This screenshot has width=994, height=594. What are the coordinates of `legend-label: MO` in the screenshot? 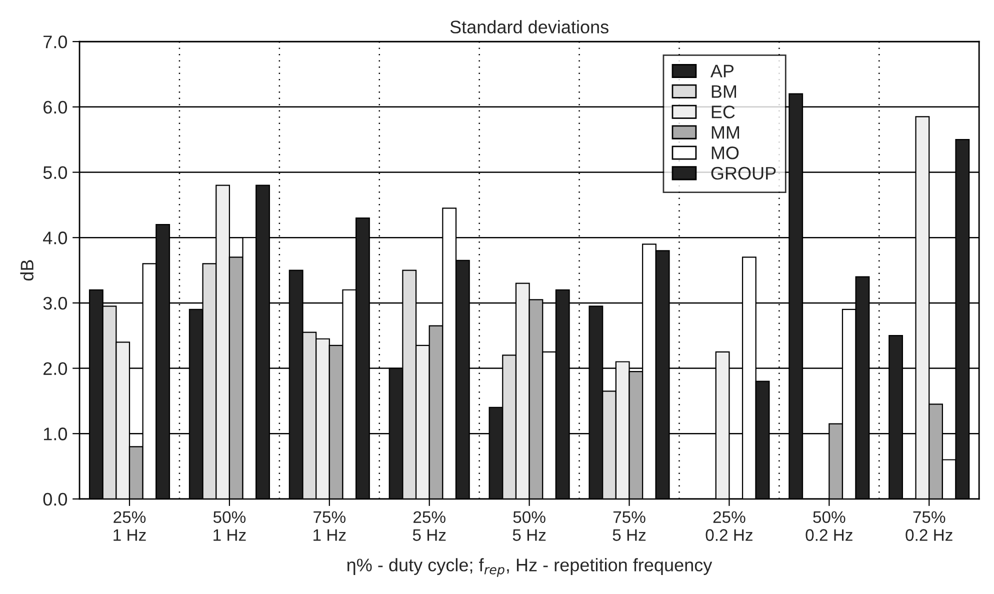 It's located at (725, 153).